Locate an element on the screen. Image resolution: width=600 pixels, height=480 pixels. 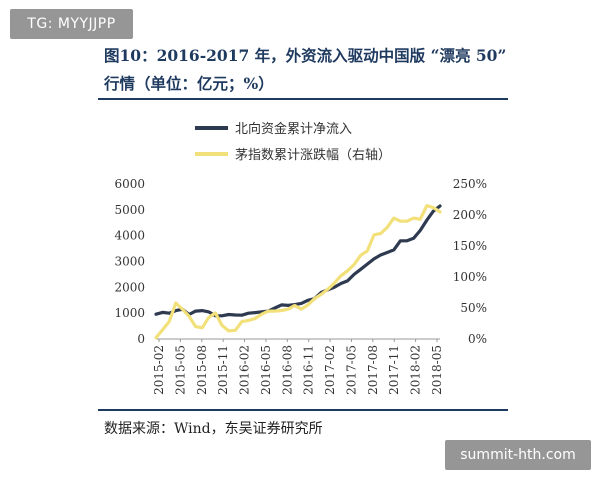
right-axis-tick-label: 250% is located at coordinates (470, 184).